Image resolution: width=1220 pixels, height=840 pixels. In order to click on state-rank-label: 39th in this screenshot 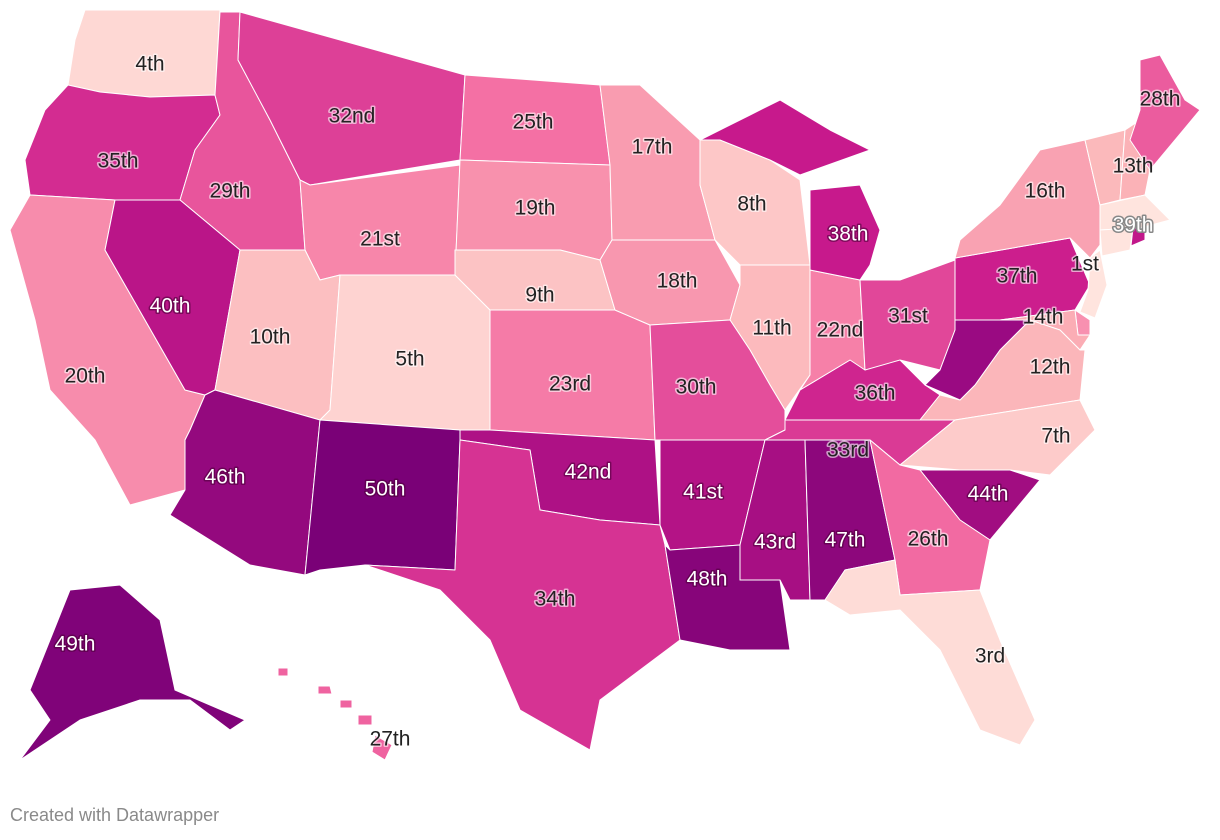, I will do `click(1133, 225)`.